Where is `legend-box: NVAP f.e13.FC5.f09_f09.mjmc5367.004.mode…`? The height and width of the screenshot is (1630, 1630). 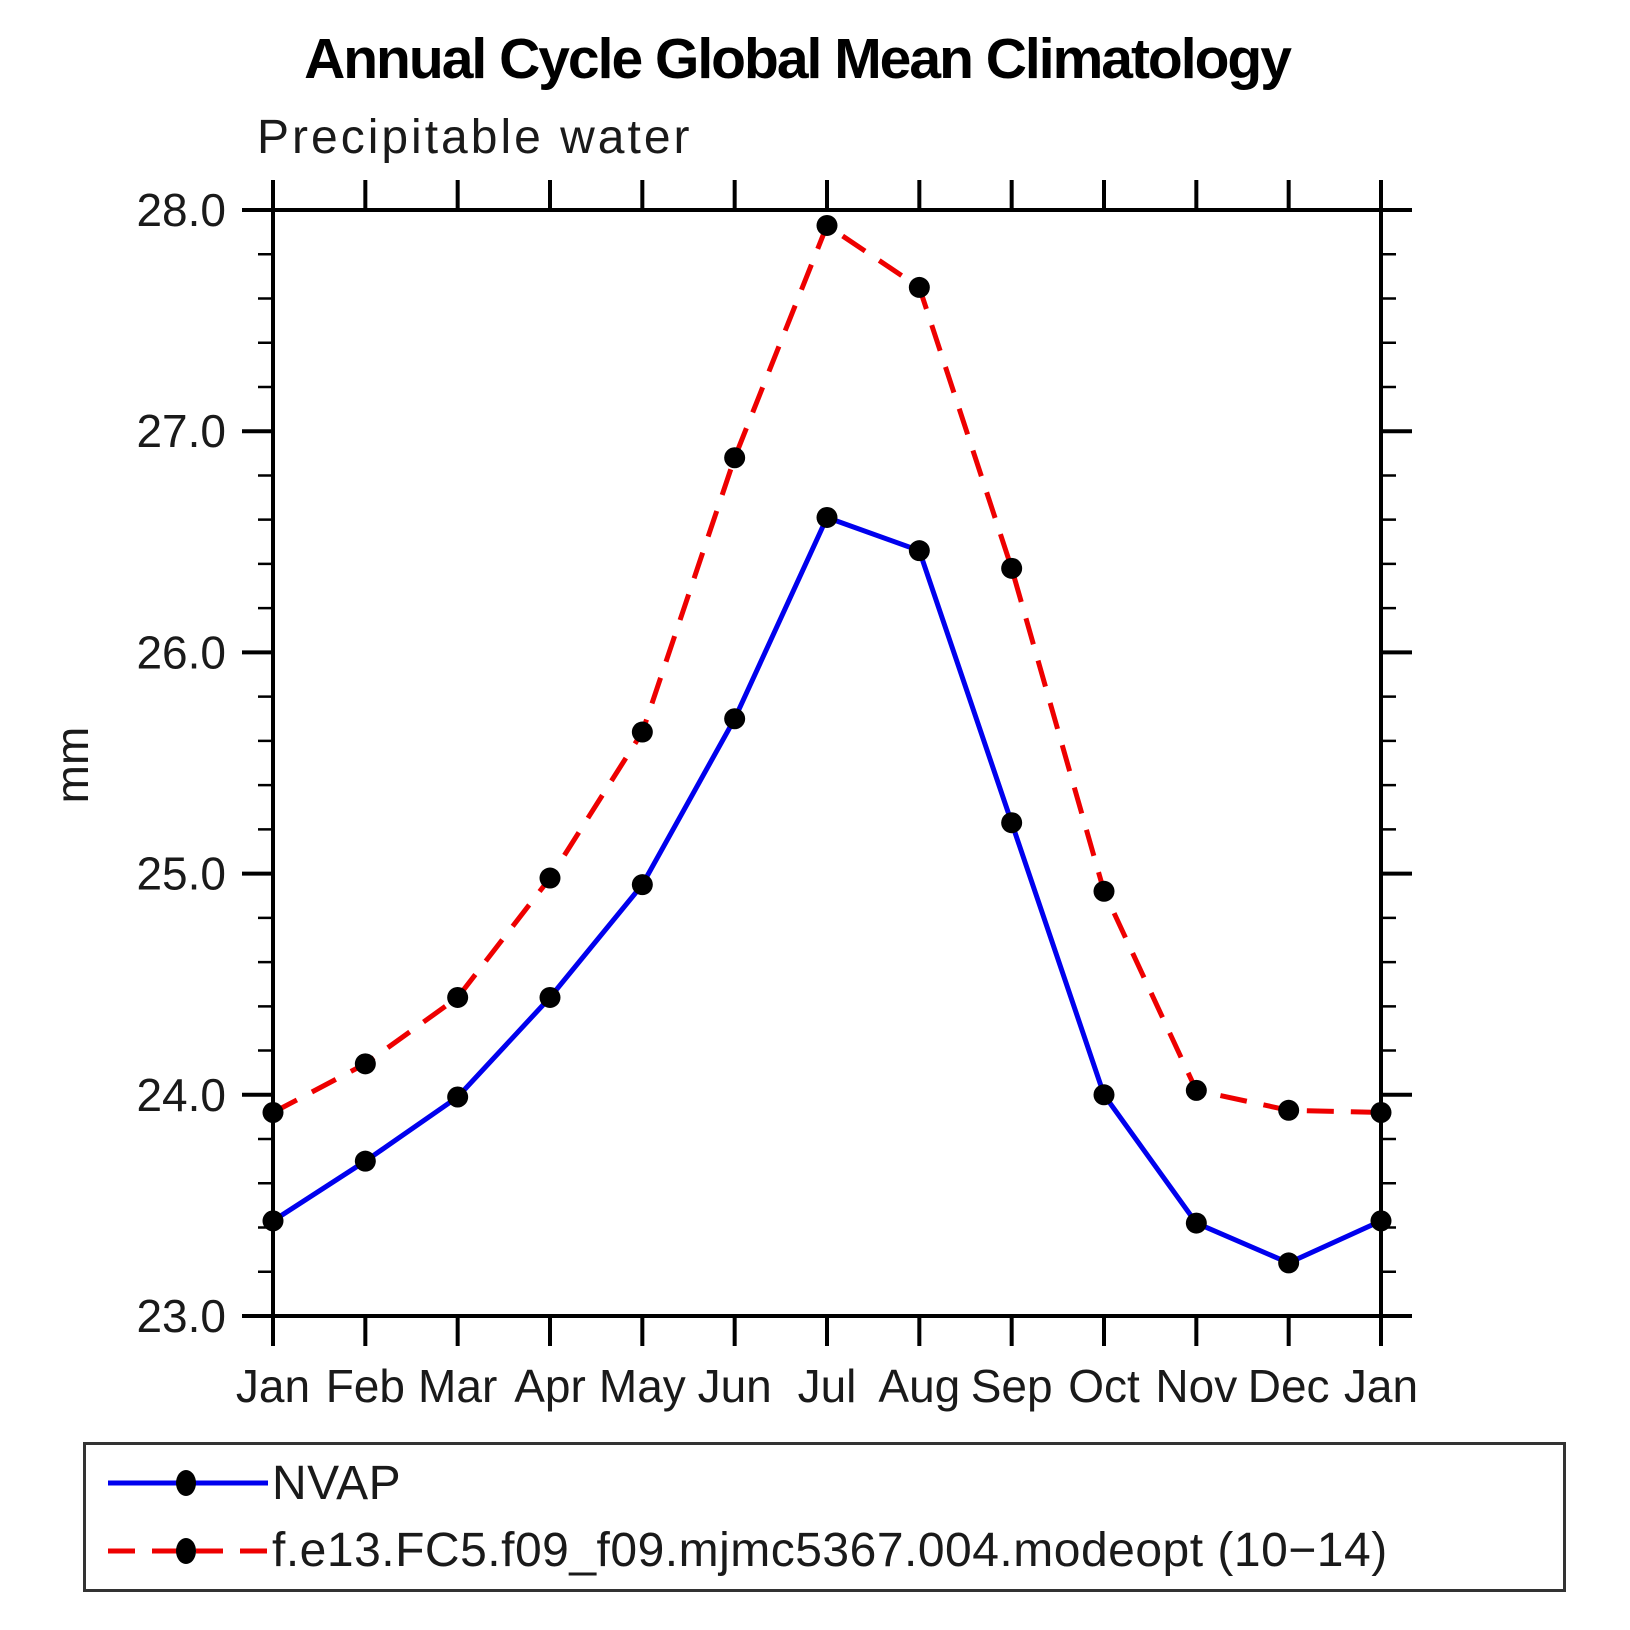 legend-box: NVAP f.e13.FC5.f09_f09.mjmc5367.004.mode… is located at coordinates (824, 1517).